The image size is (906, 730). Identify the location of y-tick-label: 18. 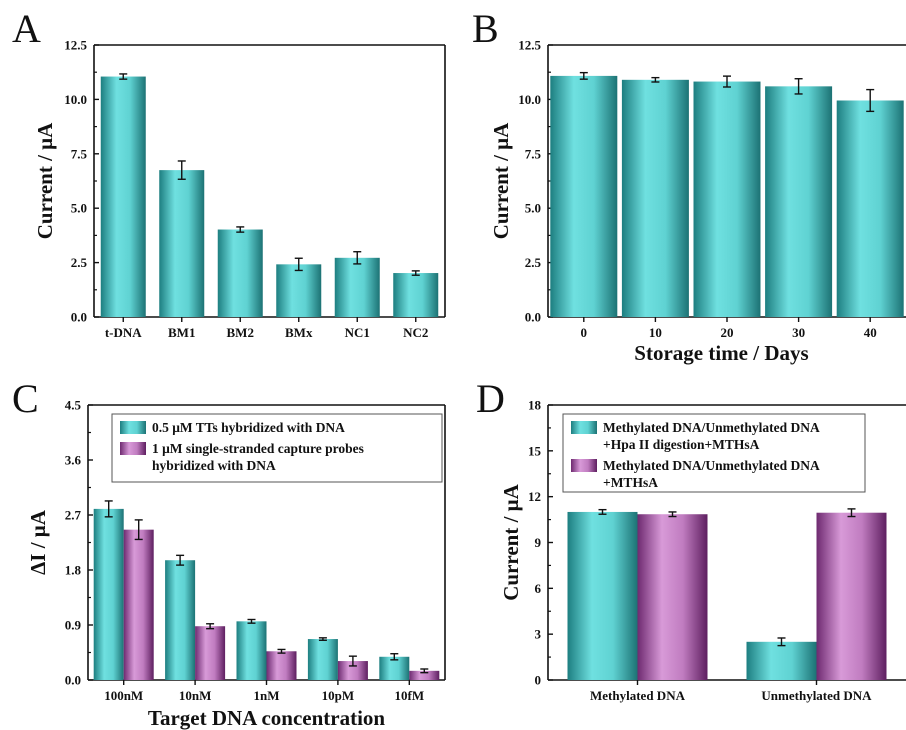
(535, 405).